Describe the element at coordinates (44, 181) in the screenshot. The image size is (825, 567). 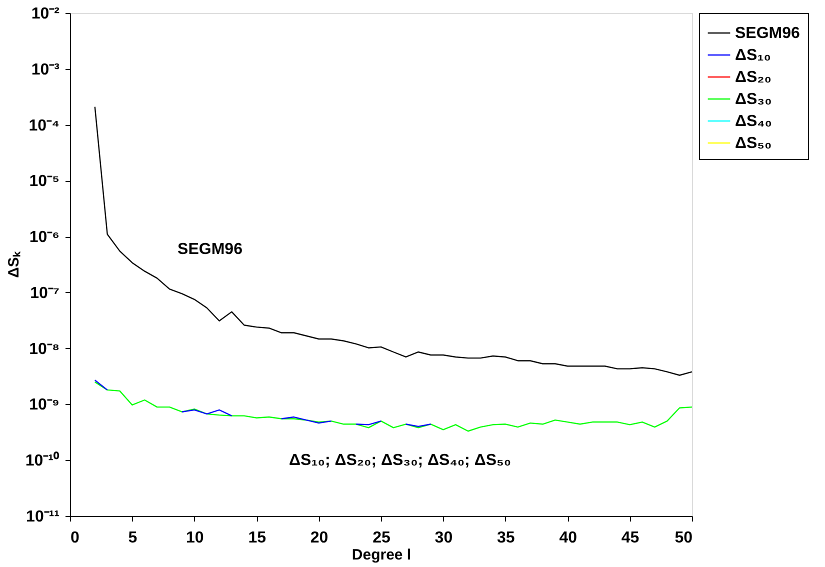
I see `y-tick-label: 10⁻⁵` at that location.